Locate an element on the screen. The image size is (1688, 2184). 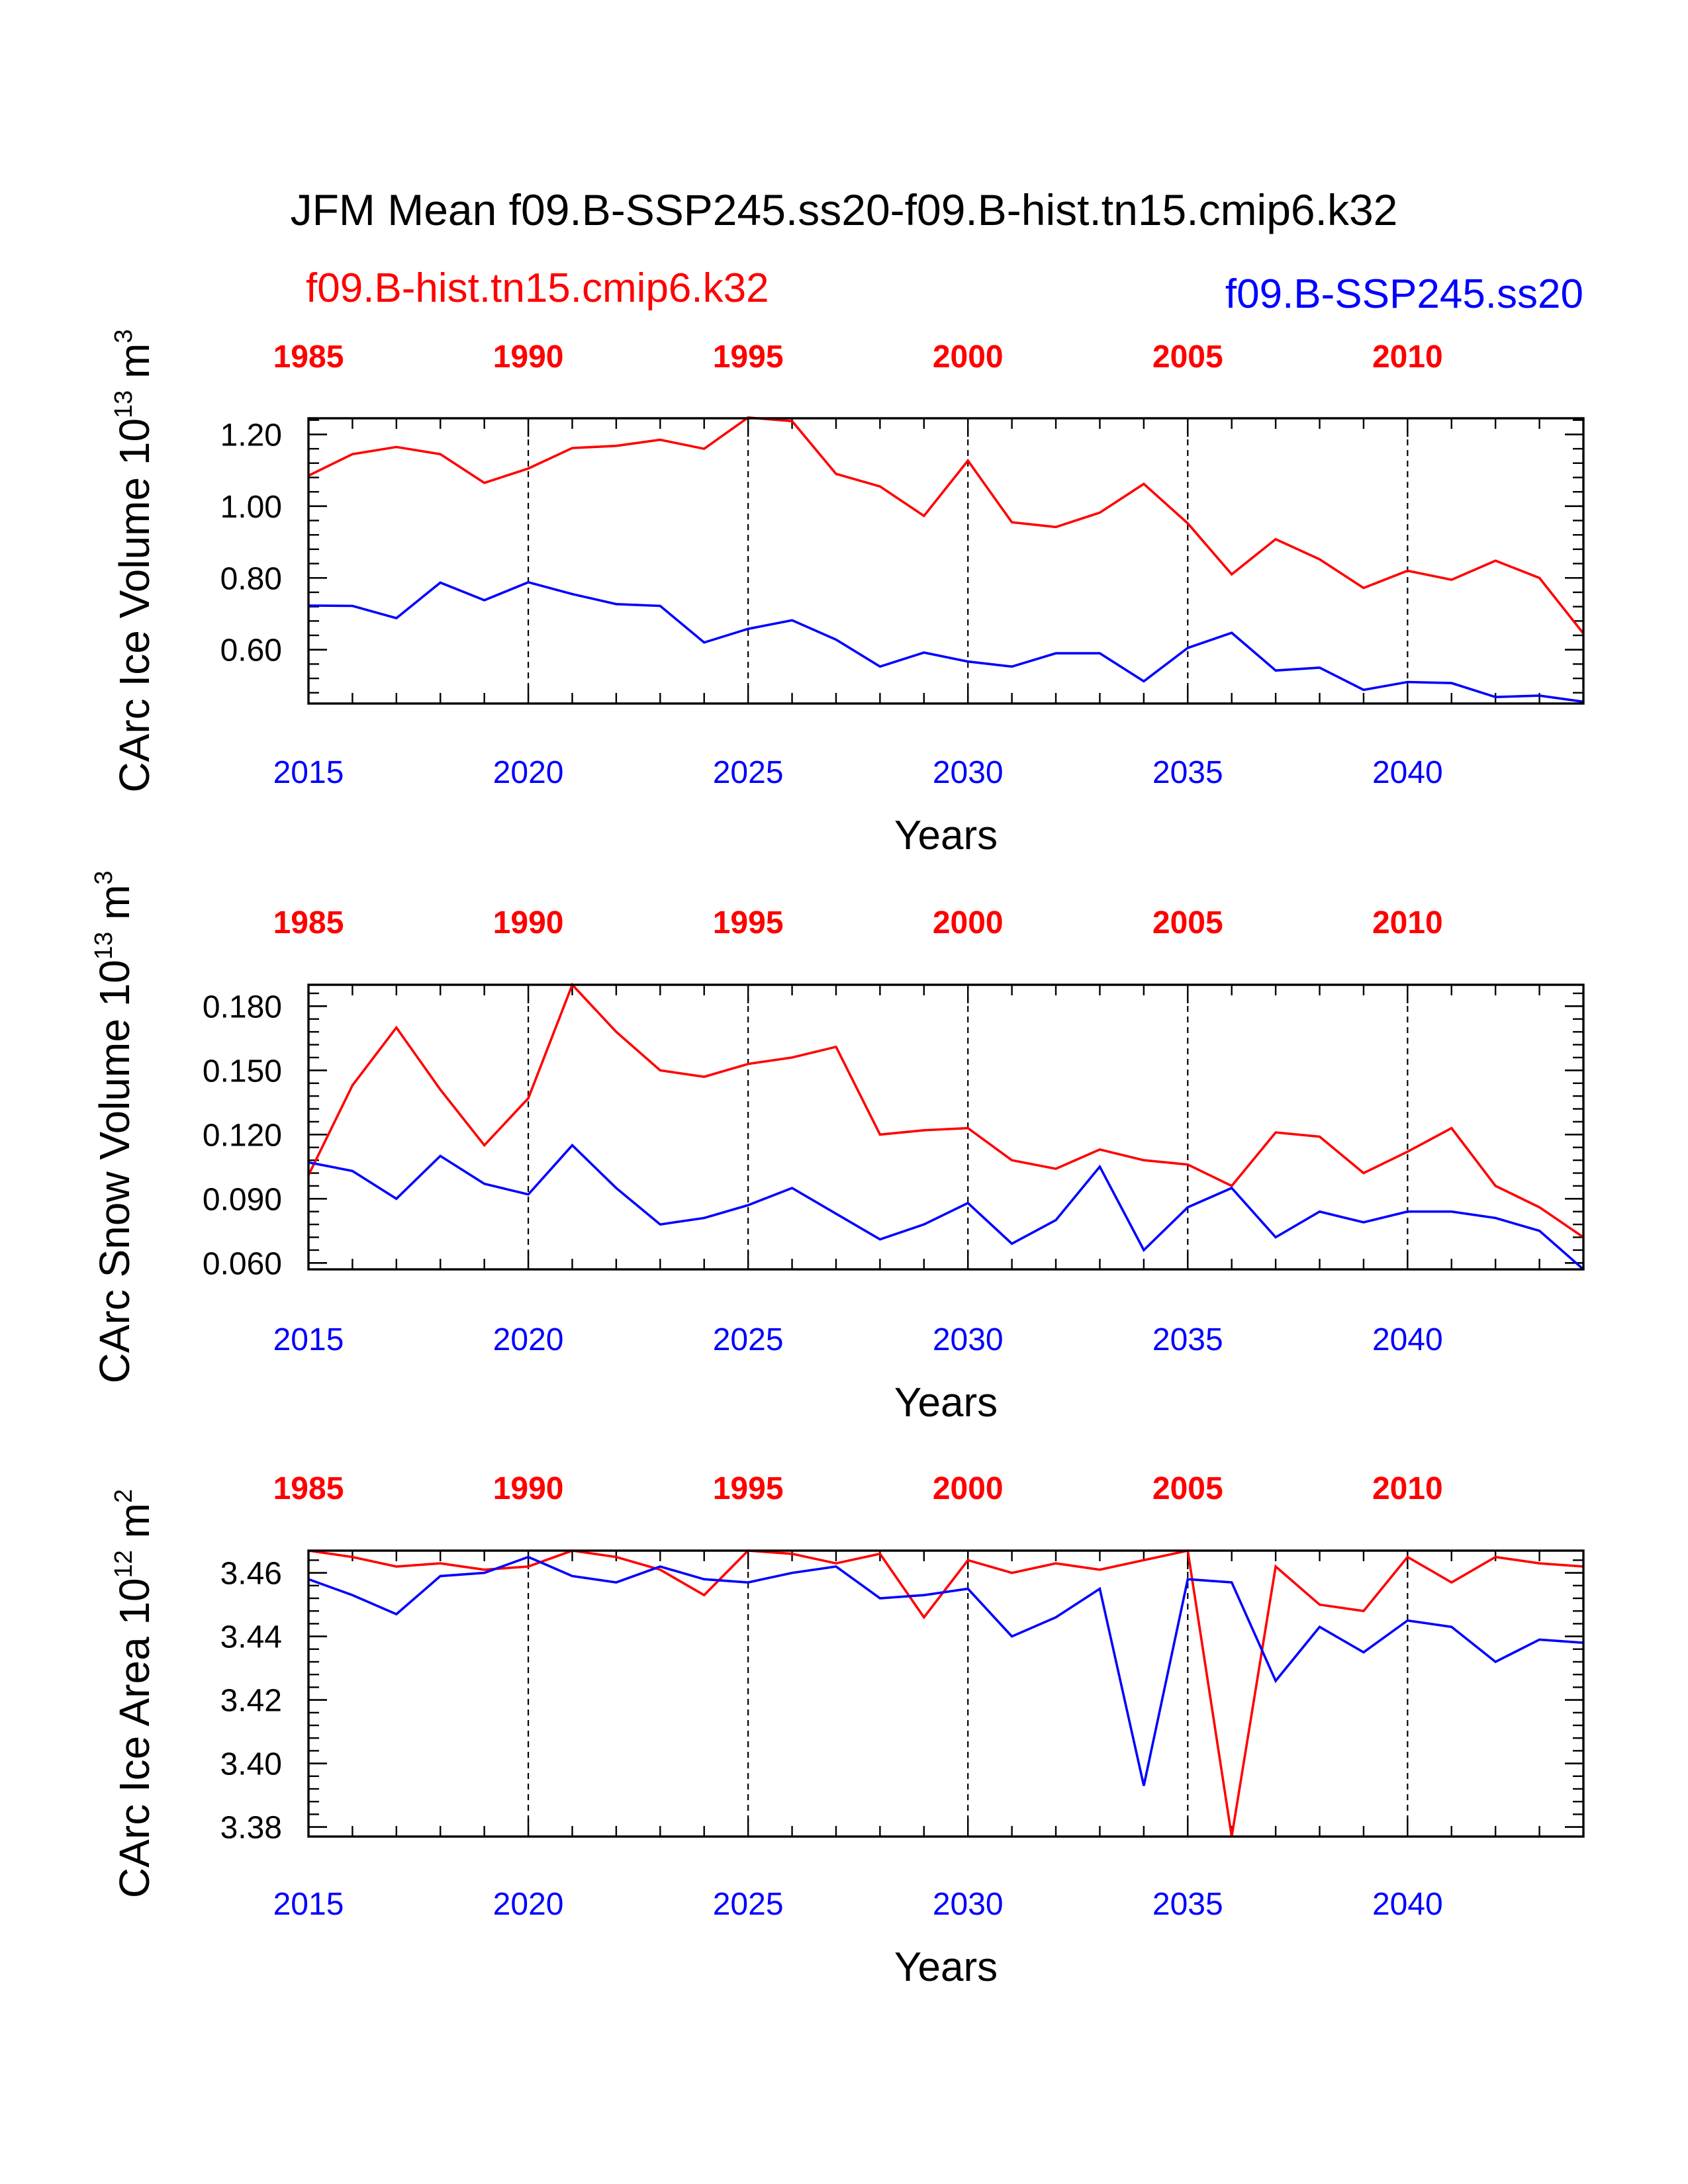
y-tick-label: 0.150 is located at coordinates (242, 1071).